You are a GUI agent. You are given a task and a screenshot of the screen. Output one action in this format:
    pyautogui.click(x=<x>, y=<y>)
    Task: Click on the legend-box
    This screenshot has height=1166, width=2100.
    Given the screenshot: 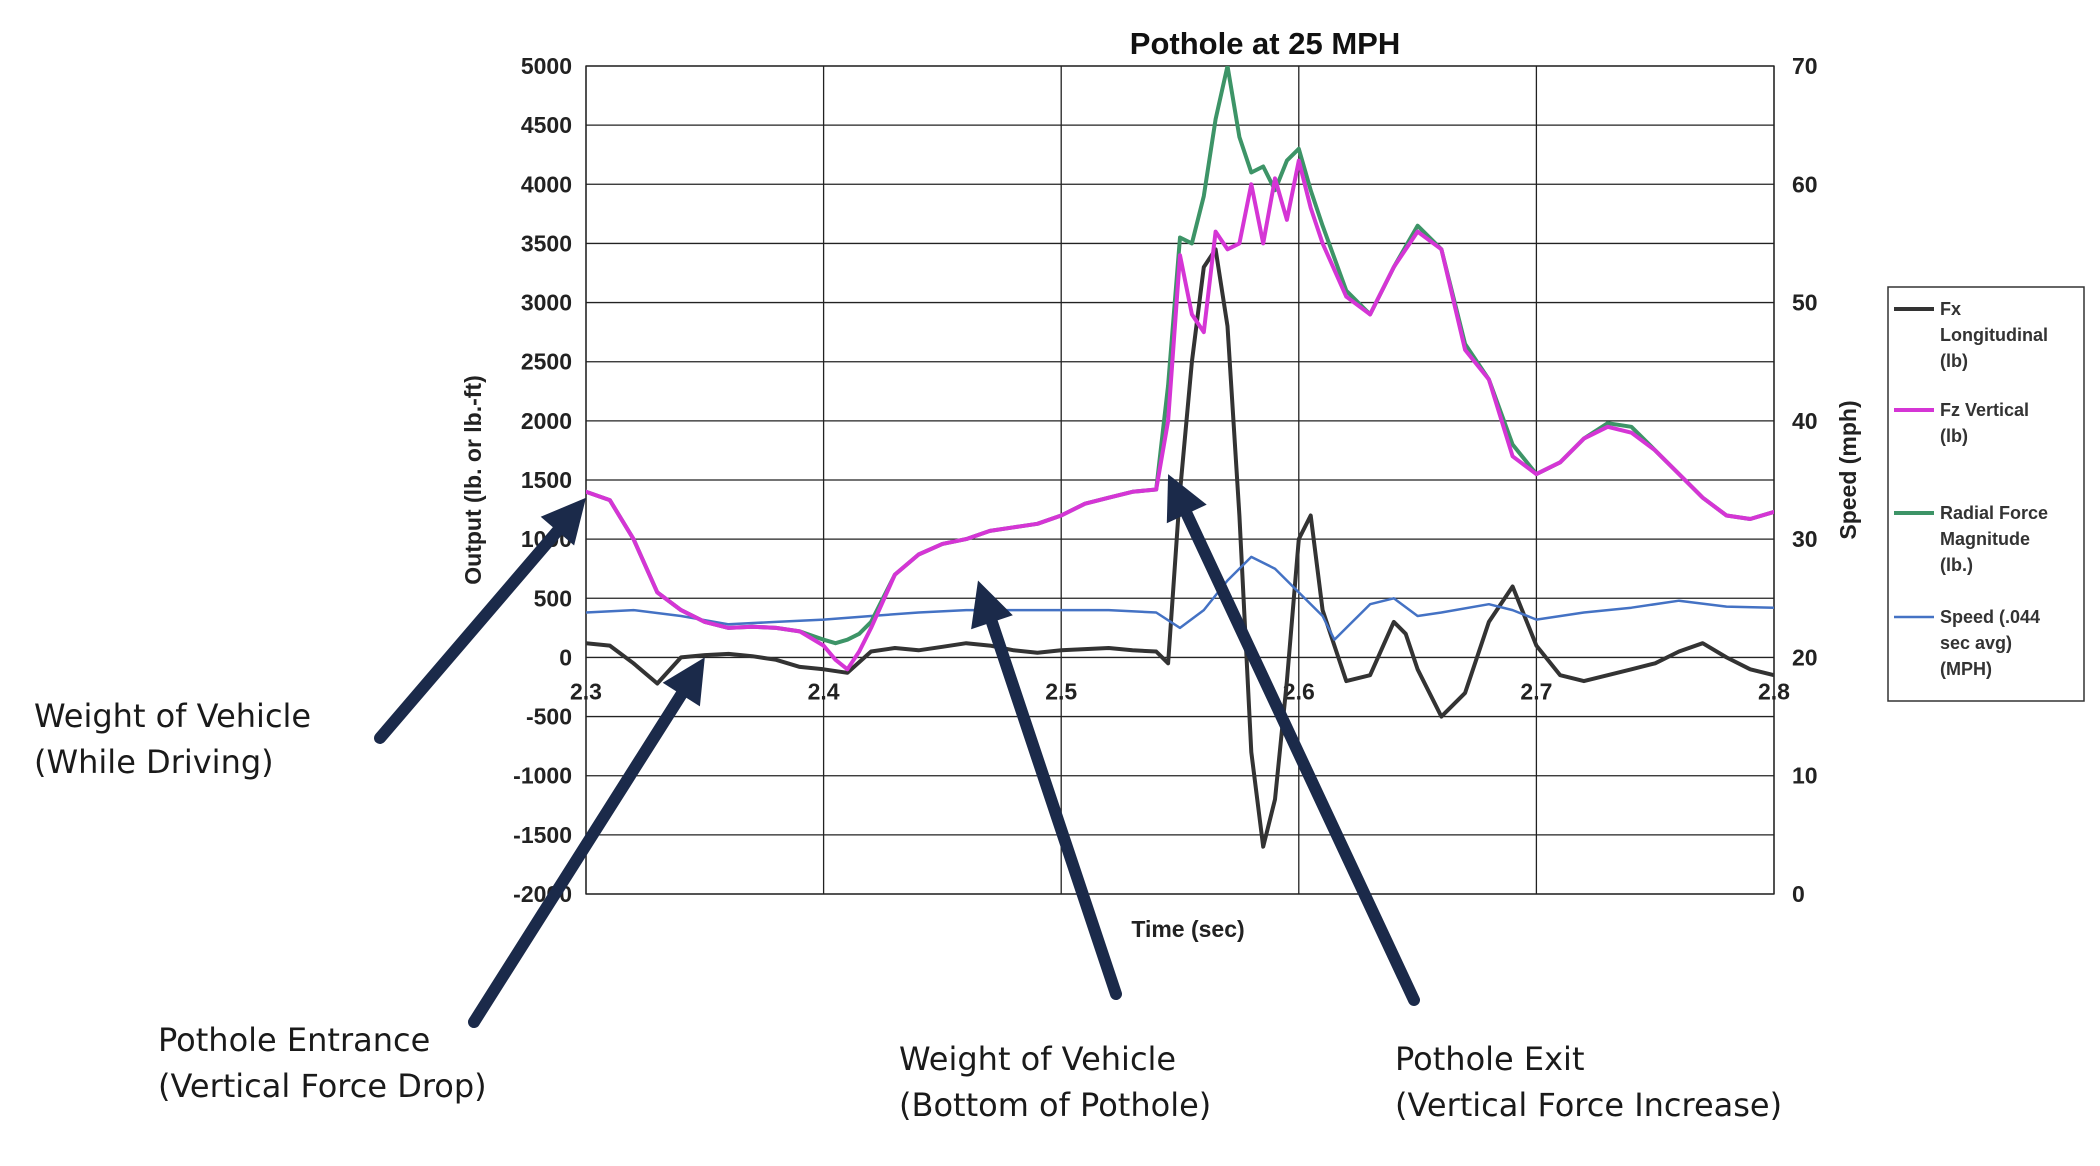 What is the action you would take?
    pyautogui.click(x=1986, y=494)
    